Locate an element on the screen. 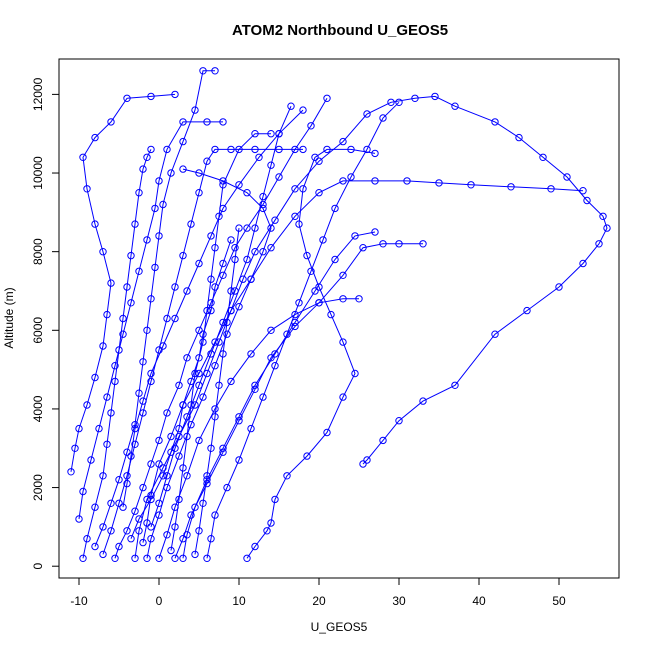  x-axis-label: U_GEOS5 is located at coordinates (339, 627).